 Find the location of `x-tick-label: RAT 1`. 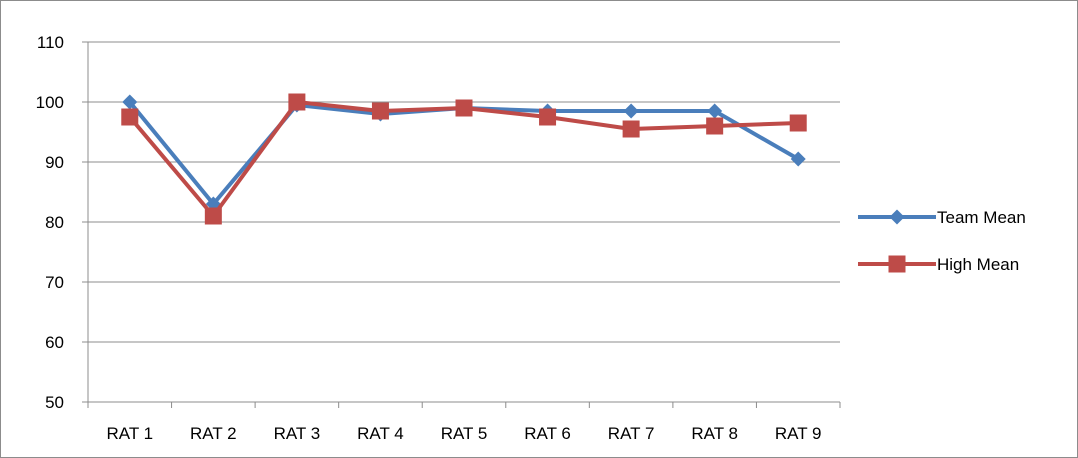

x-tick-label: RAT 1 is located at coordinates (129, 433).